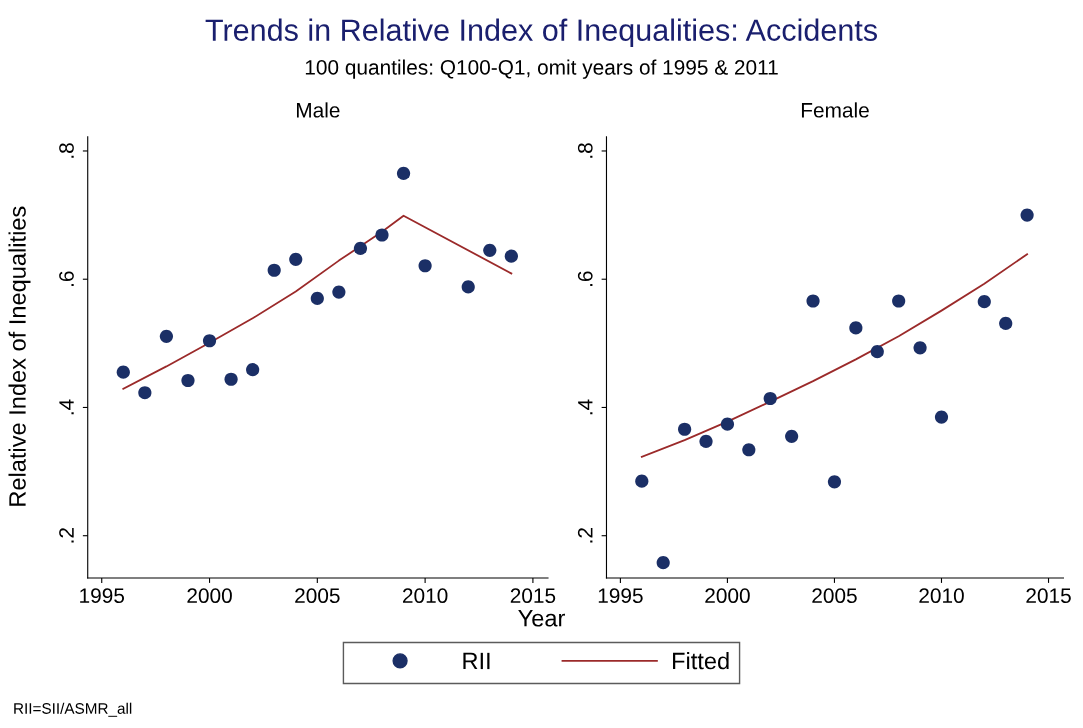 Image resolution: width=1083 pixels, height=728 pixels. What do you see at coordinates (835, 110) in the screenshot?
I see `chart-title: Female` at bounding box center [835, 110].